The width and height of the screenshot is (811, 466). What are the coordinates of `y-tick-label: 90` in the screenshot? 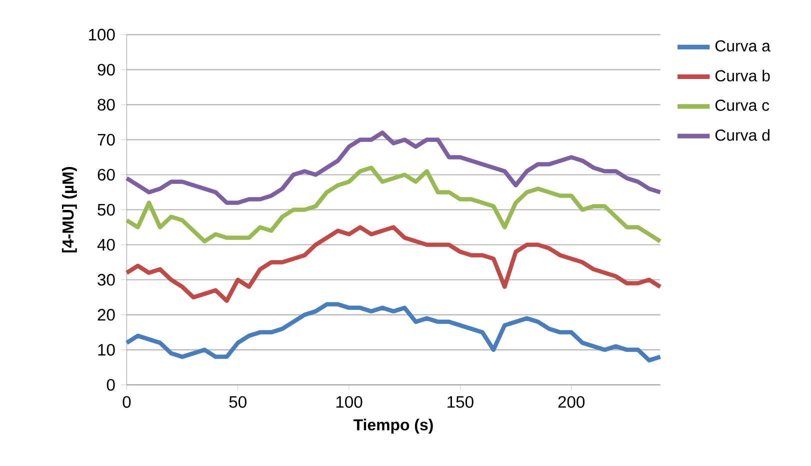 It's located at (106, 70).